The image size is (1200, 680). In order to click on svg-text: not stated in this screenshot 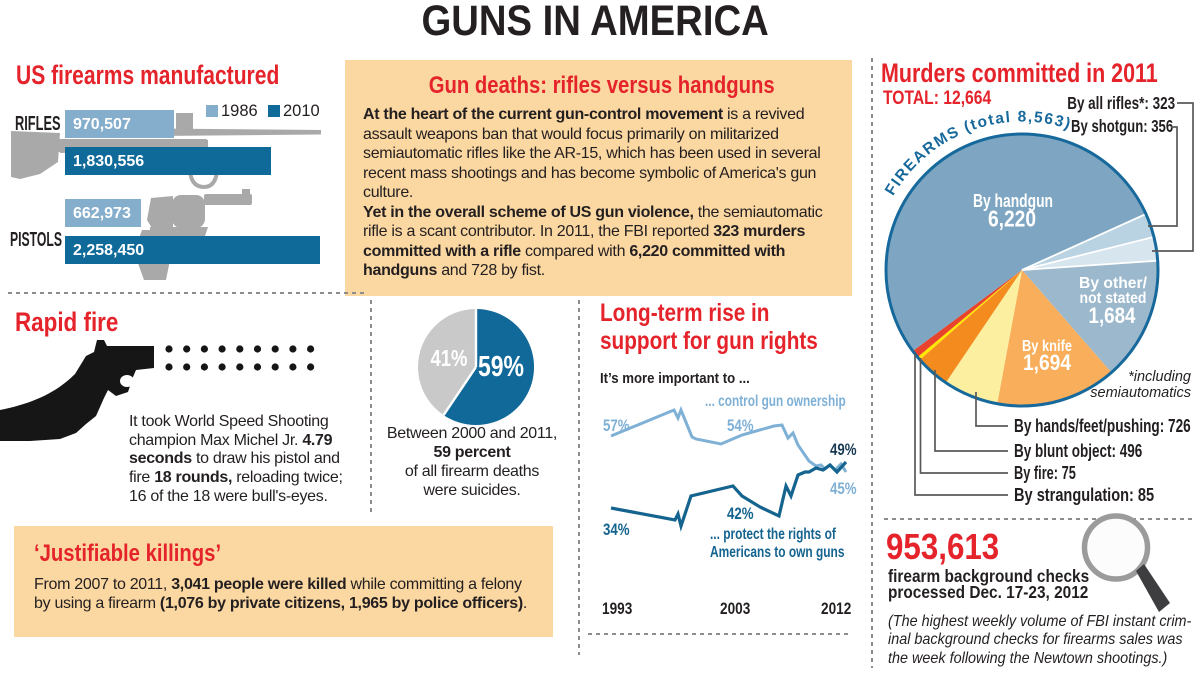, I will do `click(1113, 298)`.